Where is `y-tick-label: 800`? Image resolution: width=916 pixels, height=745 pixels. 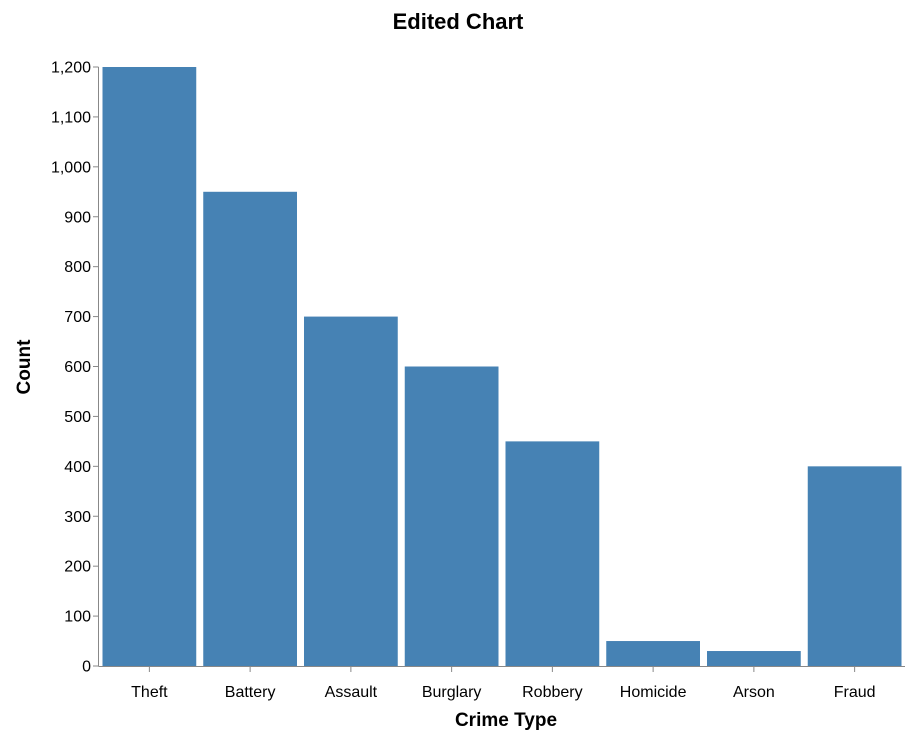
y-tick-label: 800 is located at coordinates (77, 267).